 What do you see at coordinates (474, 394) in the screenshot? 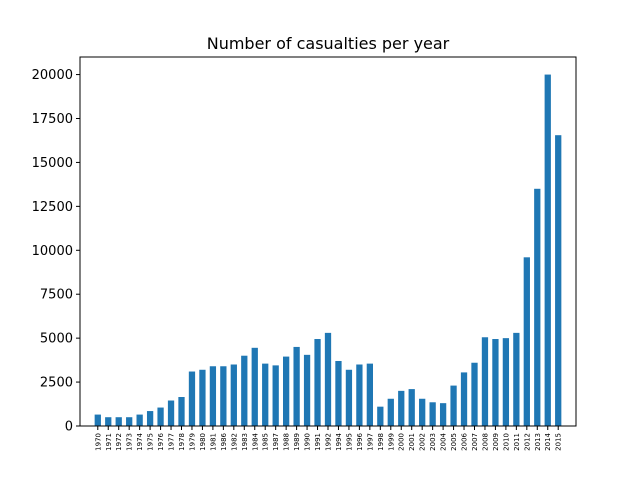
I see `bar-2007` at bounding box center [474, 394].